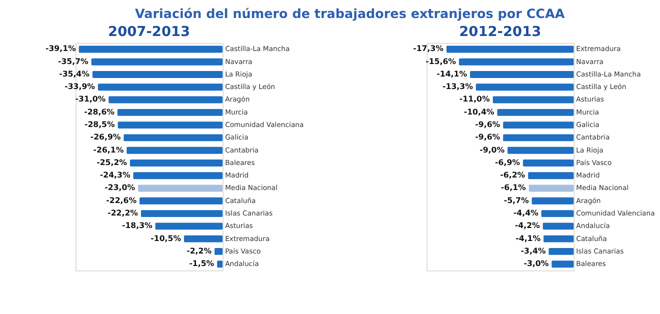  What do you see at coordinates (115, 175) in the screenshot?
I see `data-label: -24,3%` at bounding box center [115, 175].